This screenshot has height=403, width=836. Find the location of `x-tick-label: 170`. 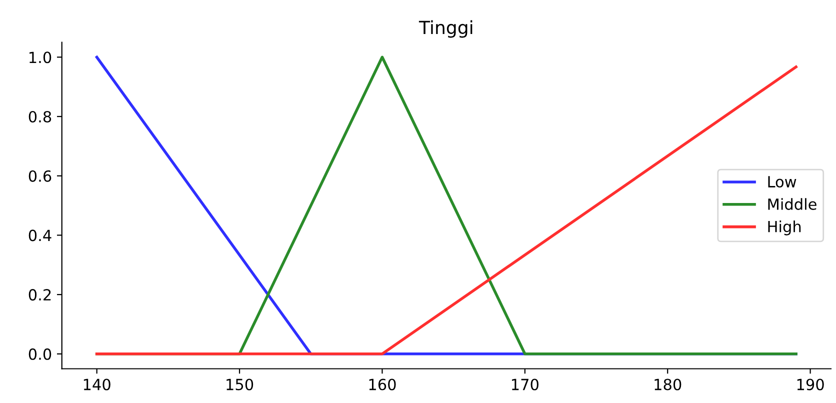

x-tick-label: 170 is located at coordinates (525, 384).